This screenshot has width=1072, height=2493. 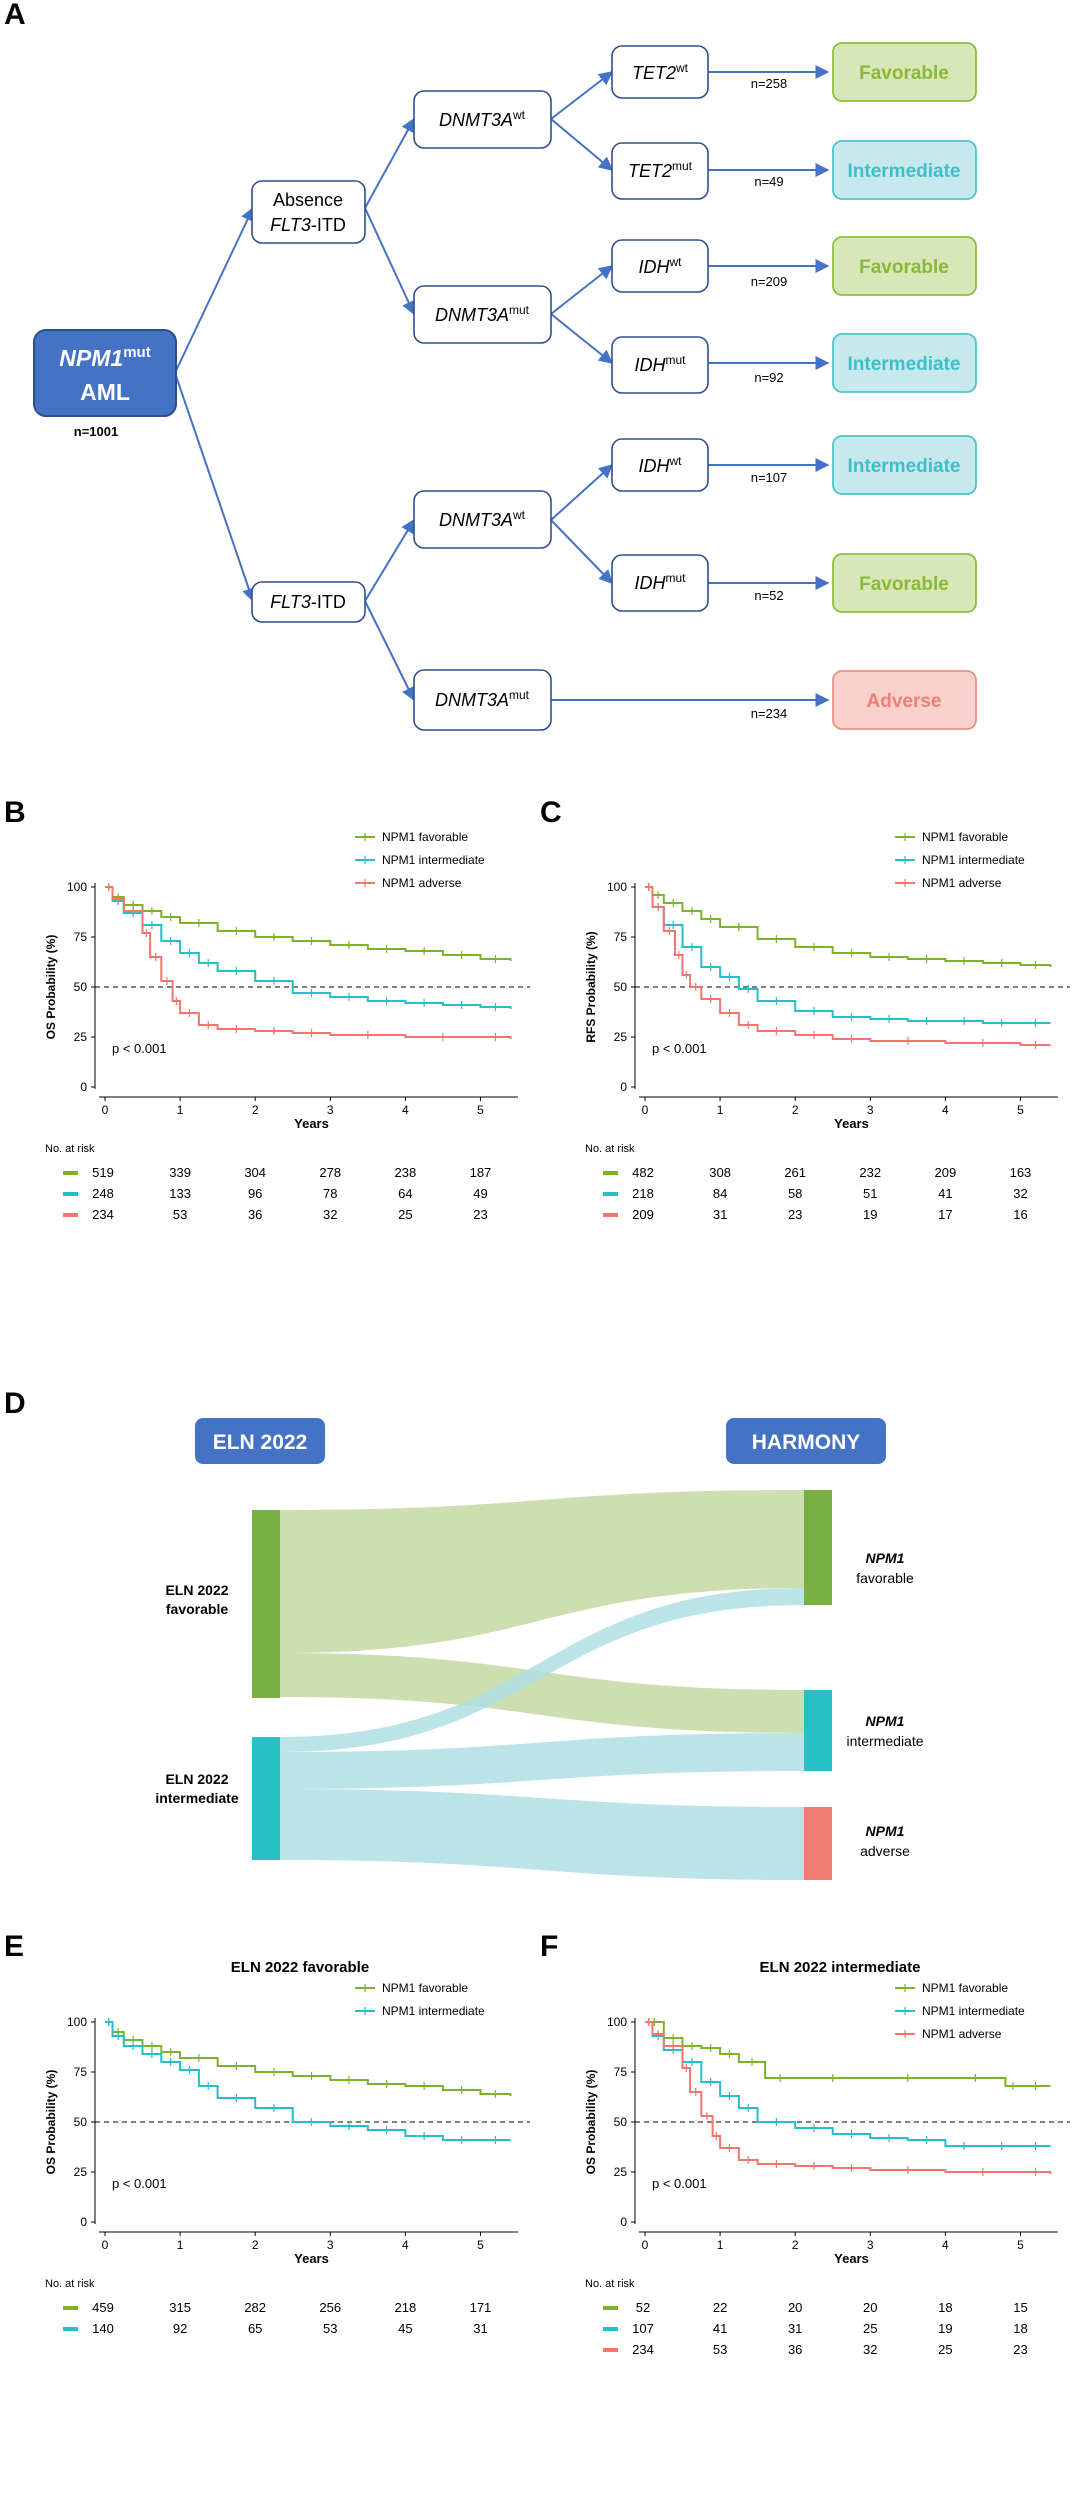 What do you see at coordinates (196, 1590) in the screenshot?
I see `sankey-left-label-1a: ELN 2022` at bounding box center [196, 1590].